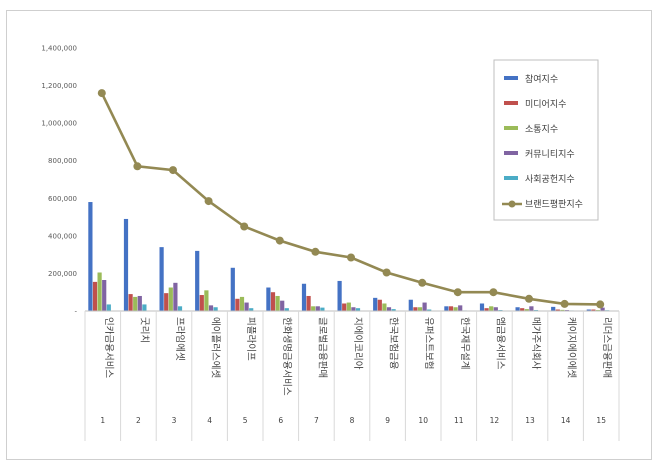 This screenshot has width=660, height=472. I want to click on x-rank-label: 1, so click(102, 420).